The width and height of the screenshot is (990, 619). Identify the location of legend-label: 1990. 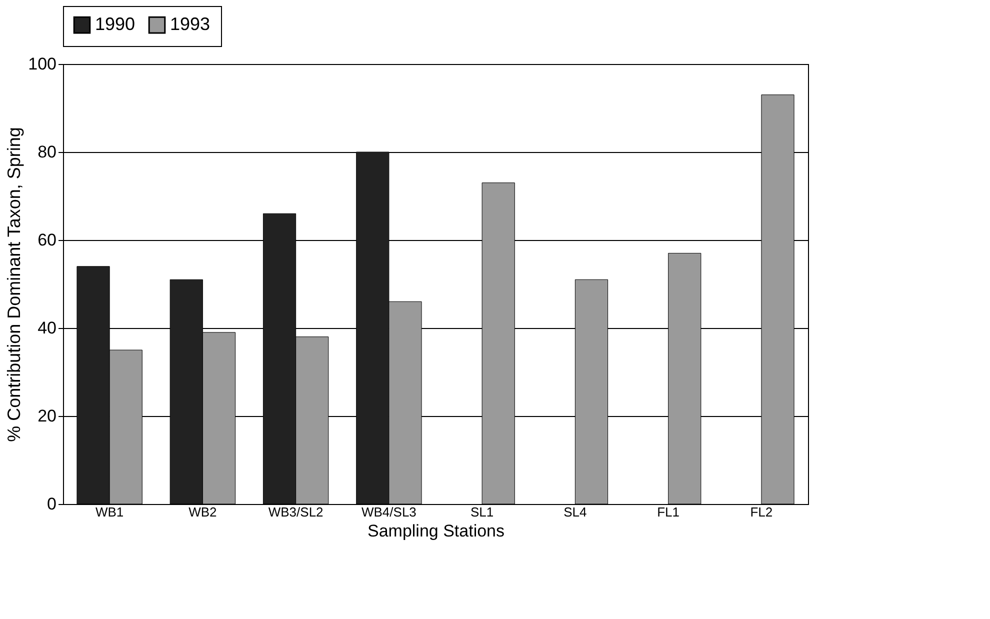
(115, 24).